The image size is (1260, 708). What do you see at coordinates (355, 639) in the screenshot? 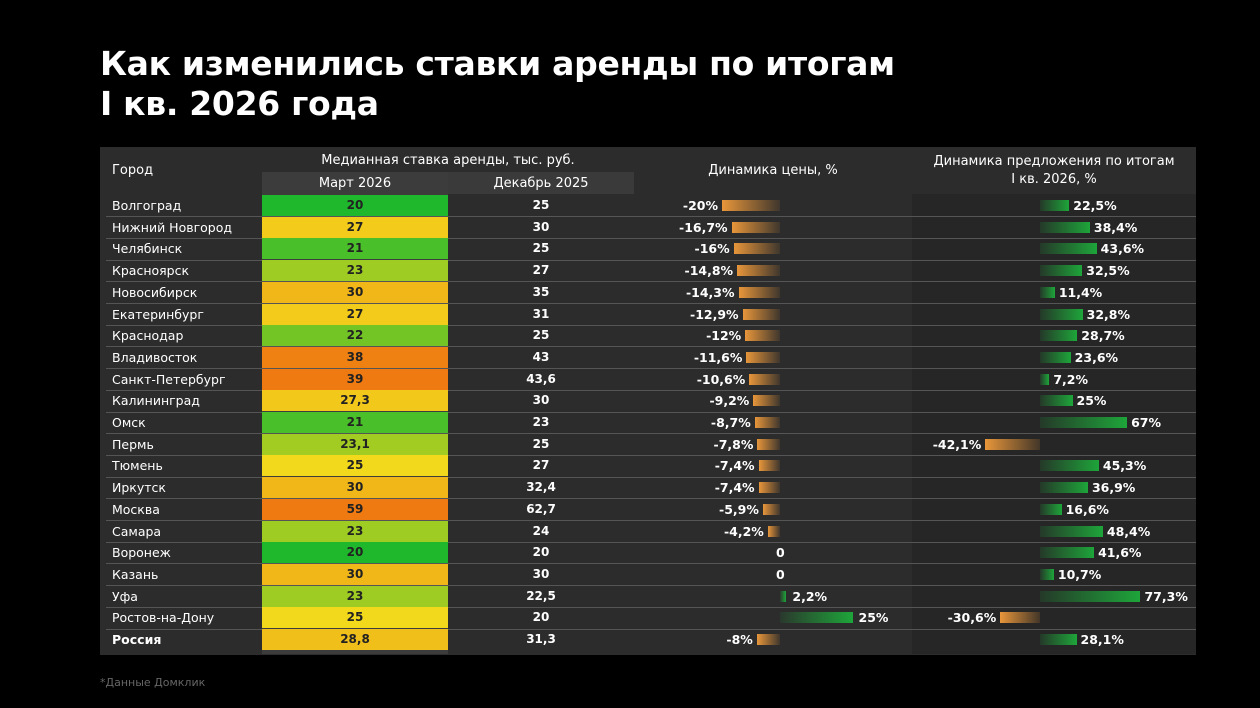
I see `march-rate: 28,8` at bounding box center [355, 639].